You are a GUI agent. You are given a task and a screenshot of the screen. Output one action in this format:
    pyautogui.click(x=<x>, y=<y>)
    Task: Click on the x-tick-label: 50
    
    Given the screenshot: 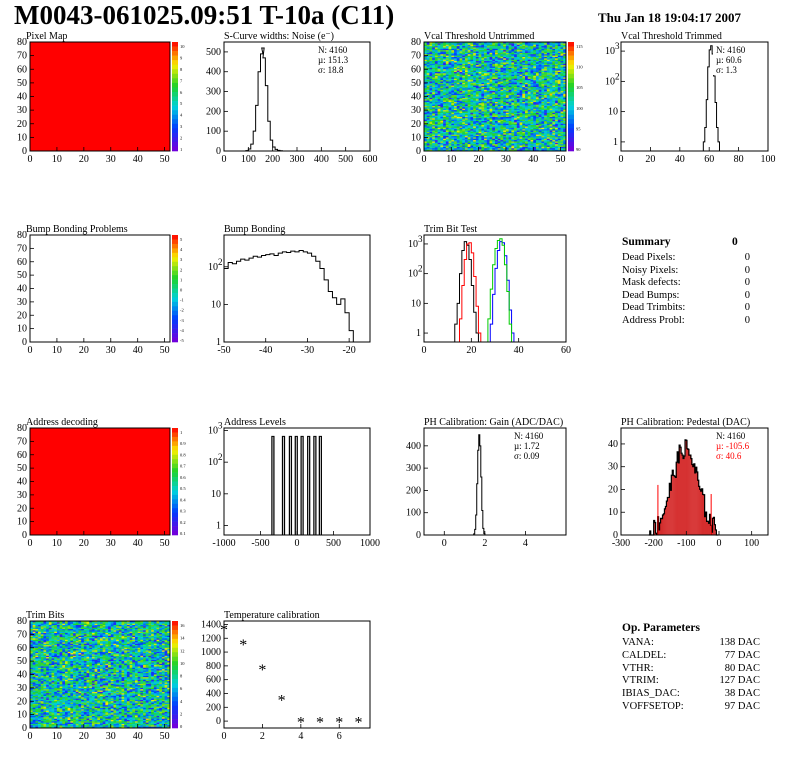 What is the action you would take?
    pyautogui.click(x=561, y=159)
    